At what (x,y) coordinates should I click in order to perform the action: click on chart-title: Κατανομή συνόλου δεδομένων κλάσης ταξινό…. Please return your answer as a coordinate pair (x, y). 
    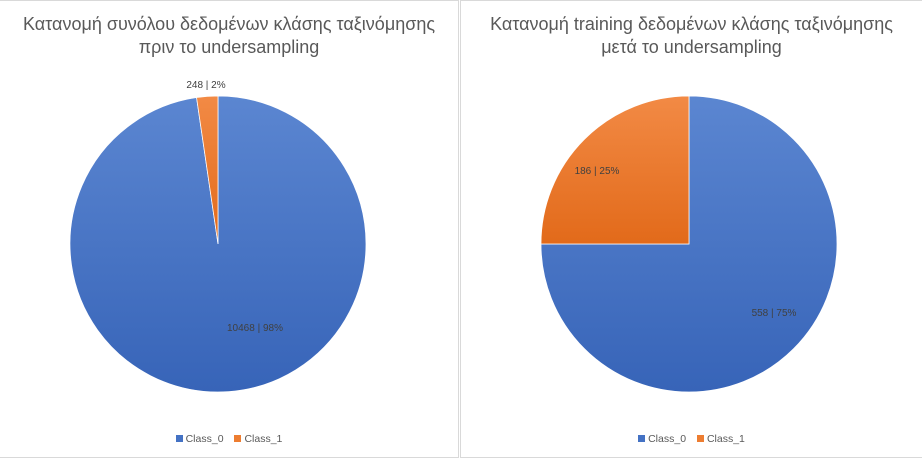
    Looking at the image, I should click on (229, 36).